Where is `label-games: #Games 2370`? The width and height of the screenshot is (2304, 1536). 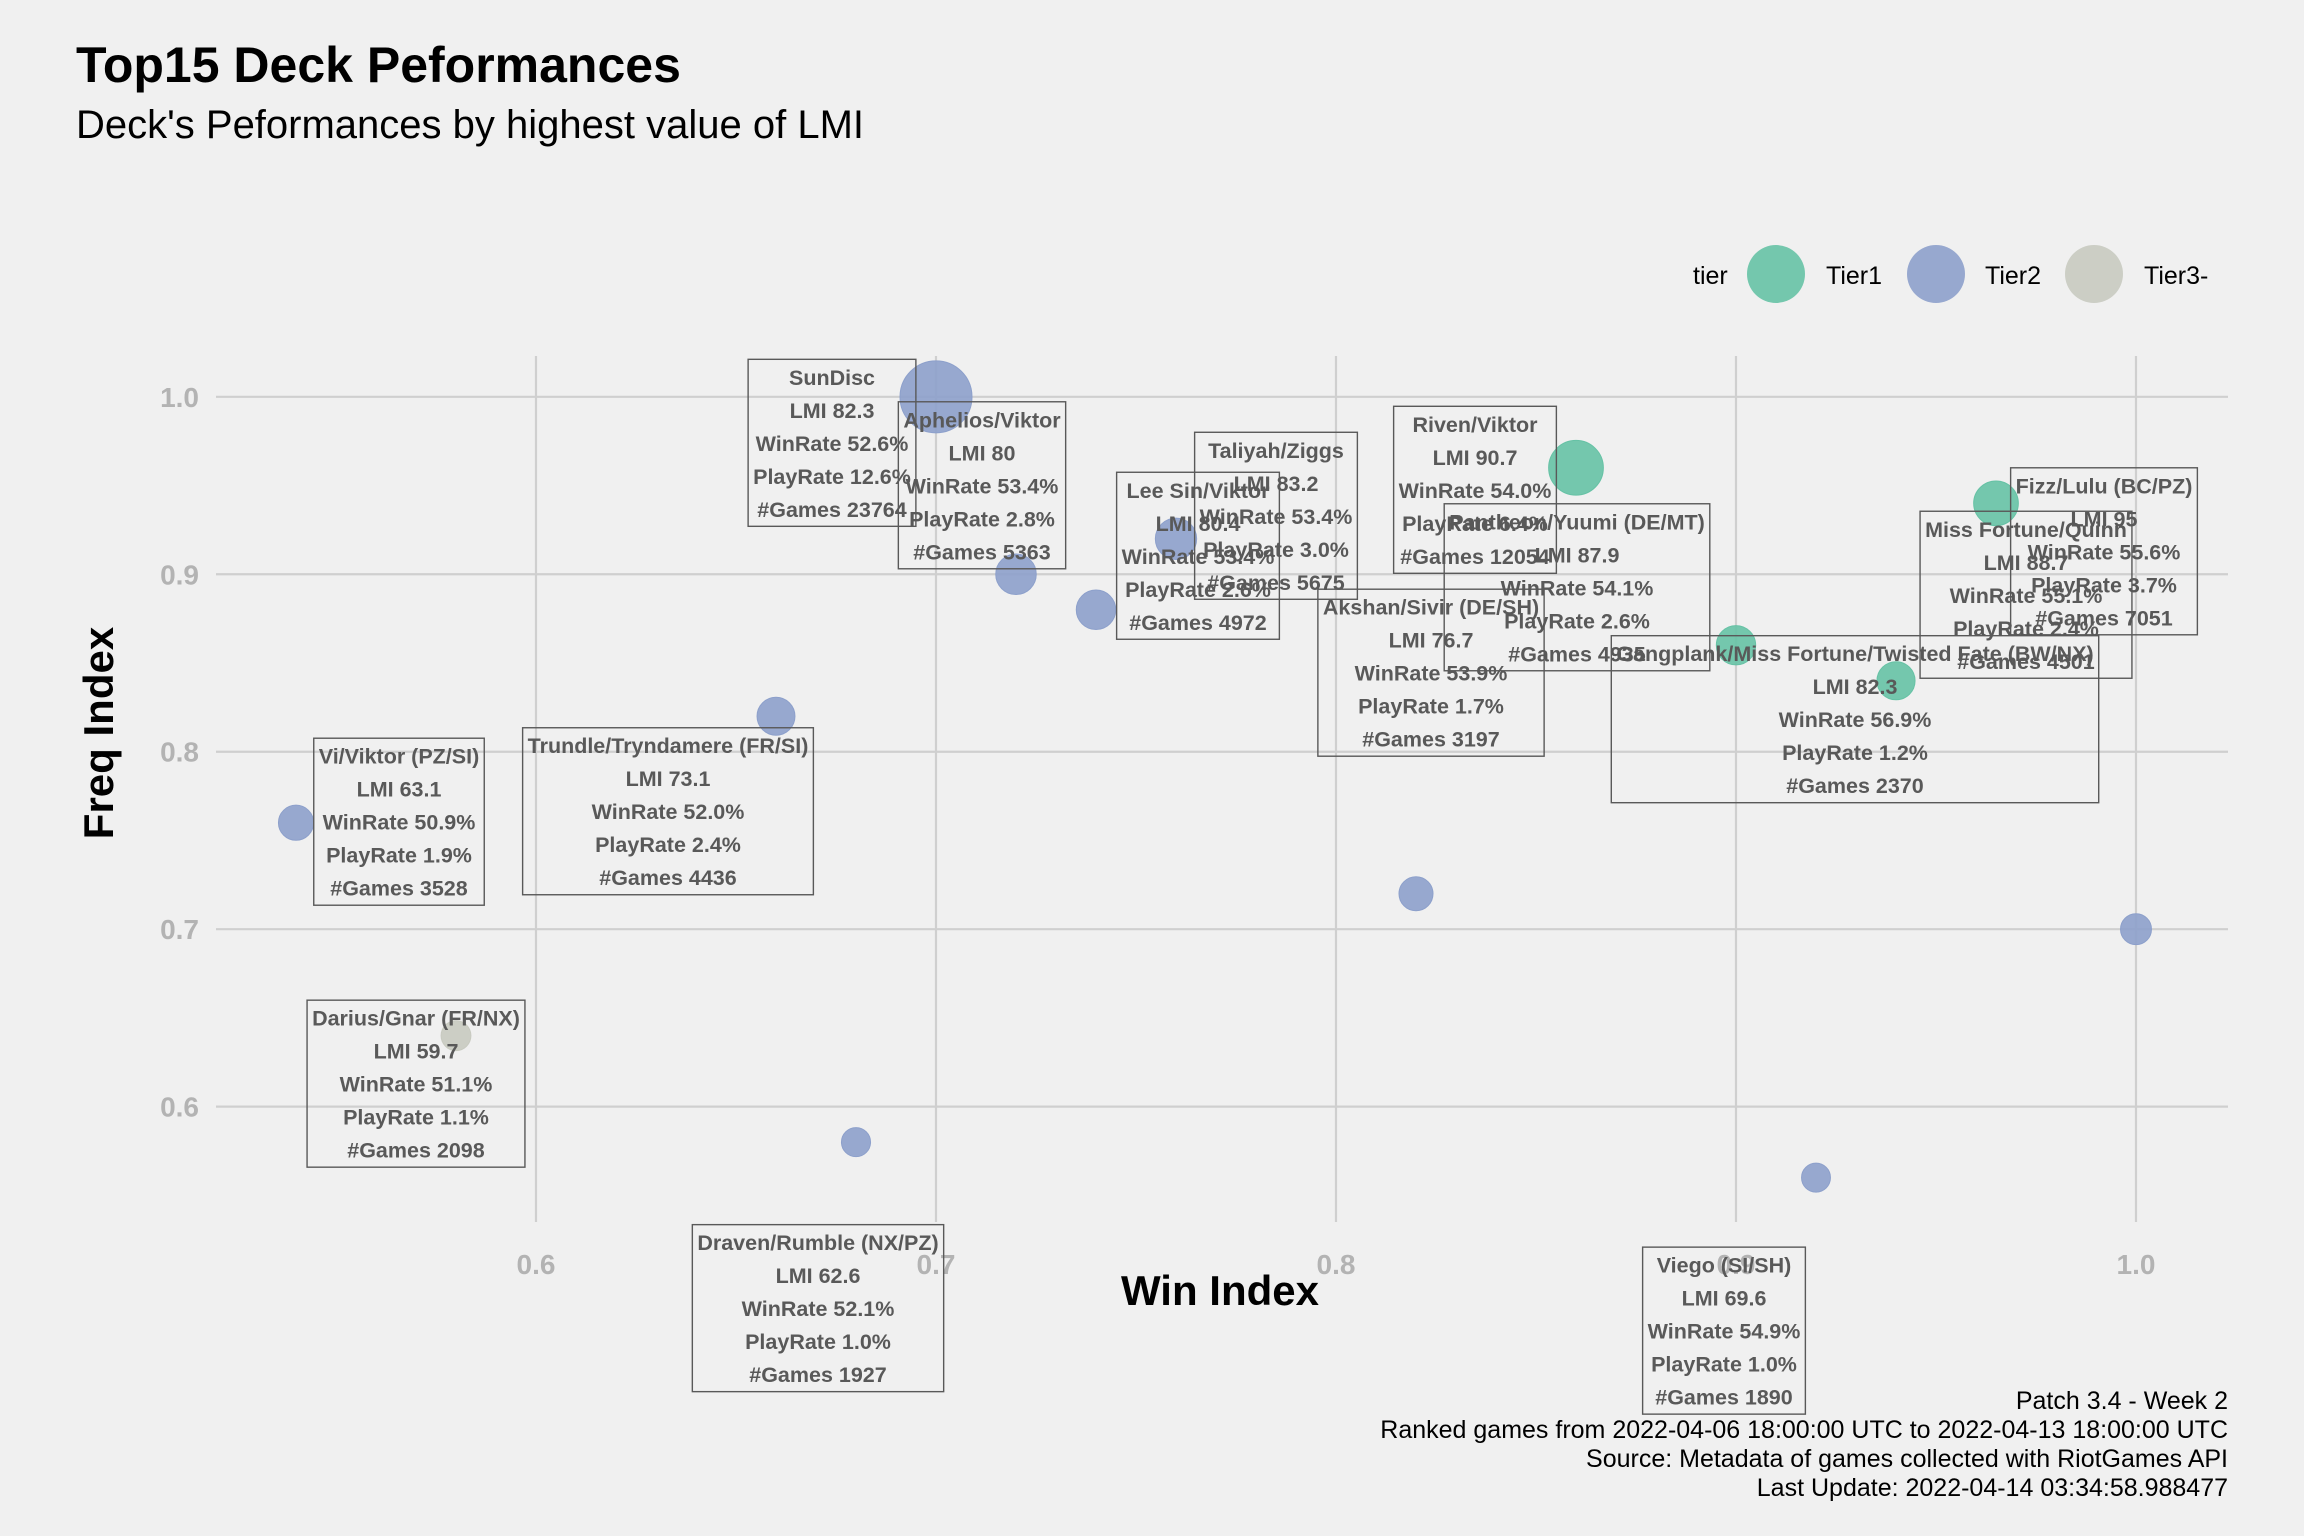
label-games: #Games 2370 is located at coordinates (1855, 786).